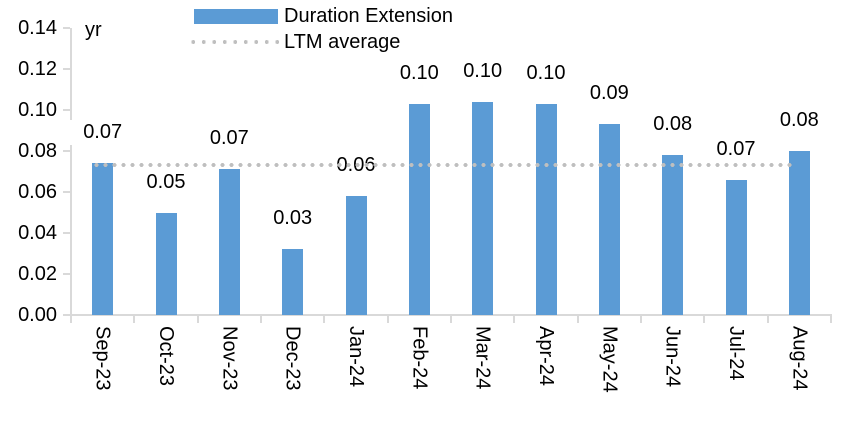 Image resolution: width=852 pixels, height=422 pixels. I want to click on x-axis-category-label: Jan-24, so click(356, 357).